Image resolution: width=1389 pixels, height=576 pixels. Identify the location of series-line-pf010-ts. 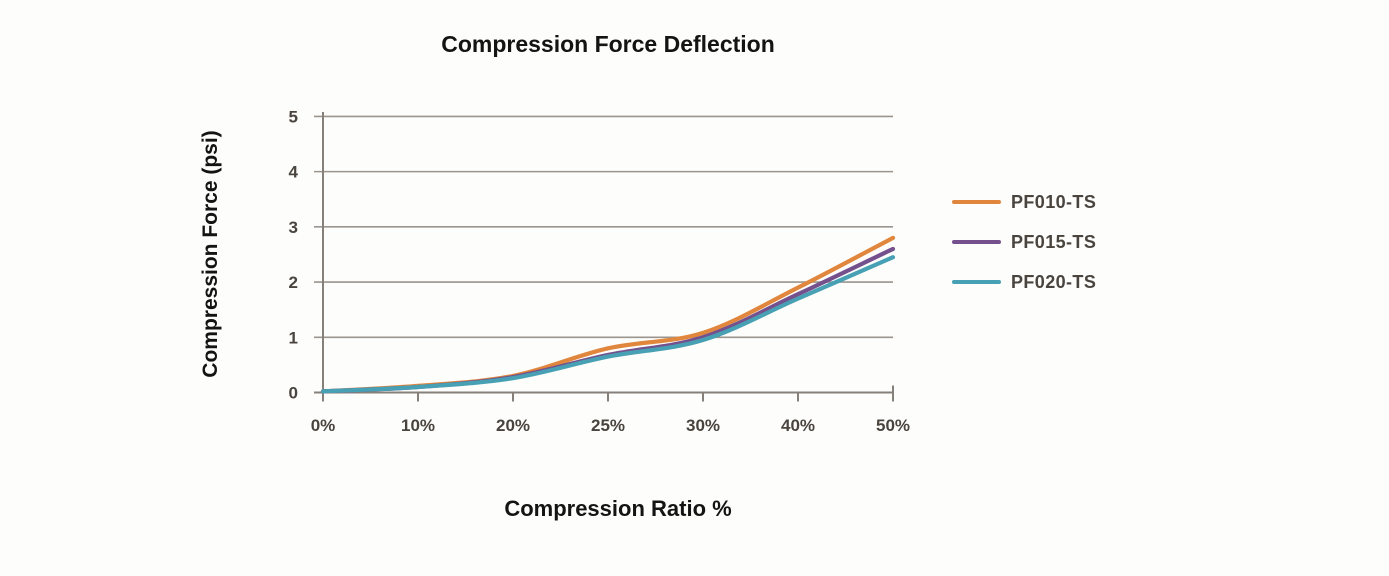
(608, 314).